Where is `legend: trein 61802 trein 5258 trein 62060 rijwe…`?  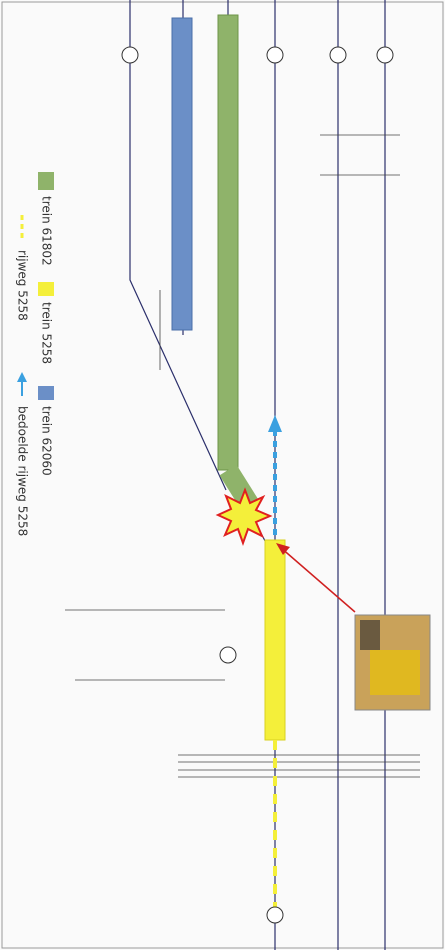
legend: trein 61802 trein 5258 trein 62060 rijwe… is located at coordinates (35, 354).